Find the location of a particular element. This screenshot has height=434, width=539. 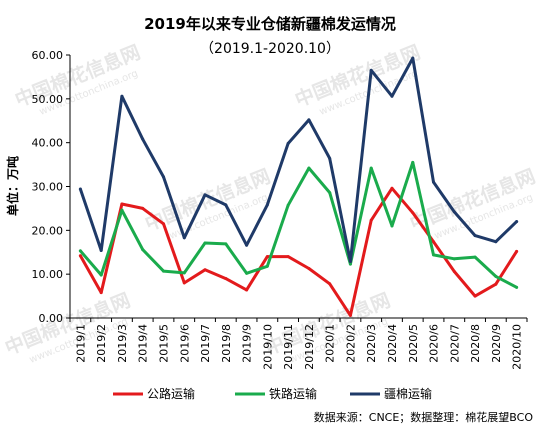

y-tick-label: 30.00 is located at coordinates (48, 187).